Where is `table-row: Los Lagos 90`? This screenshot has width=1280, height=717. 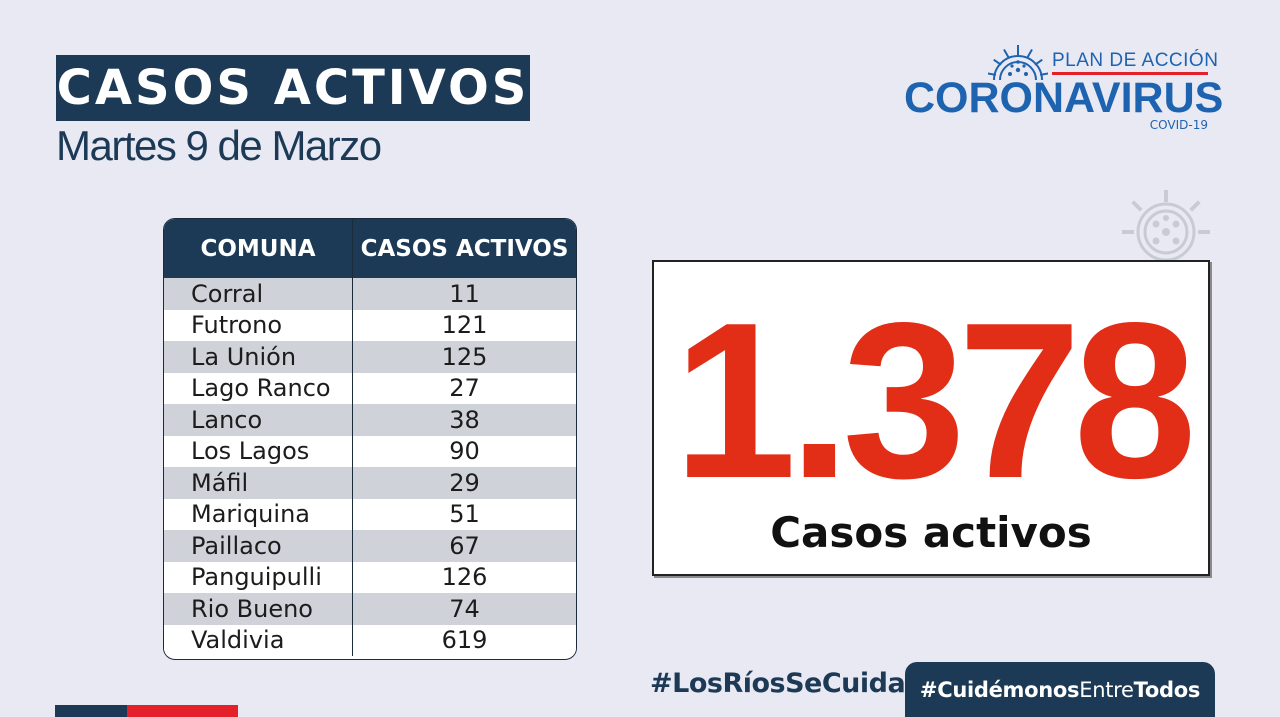 table-row: Los Lagos 90 is located at coordinates (370, 451).